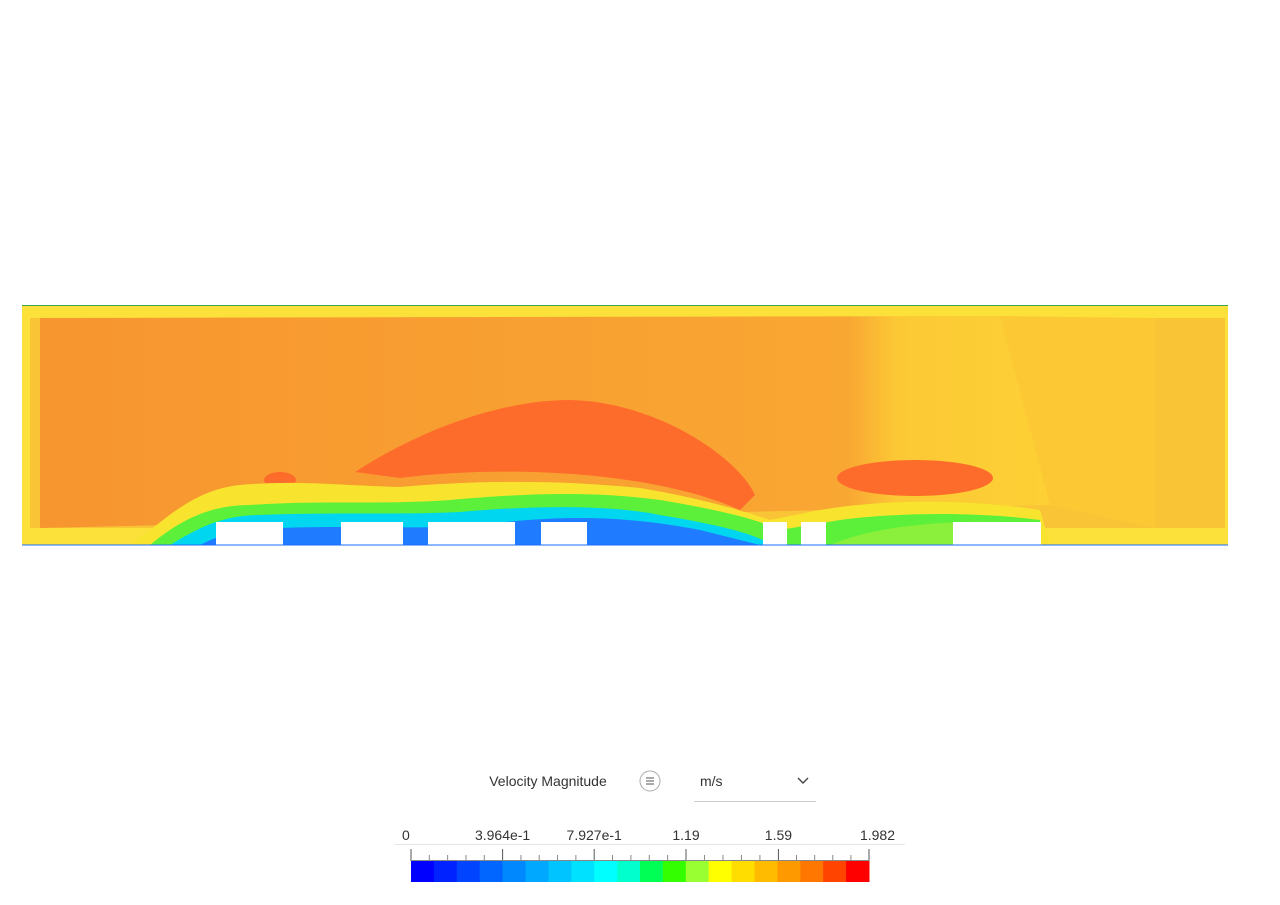 This screenshot has width=1280, height=905. I want to click on tick-label: 1.19, so click(685, 835).